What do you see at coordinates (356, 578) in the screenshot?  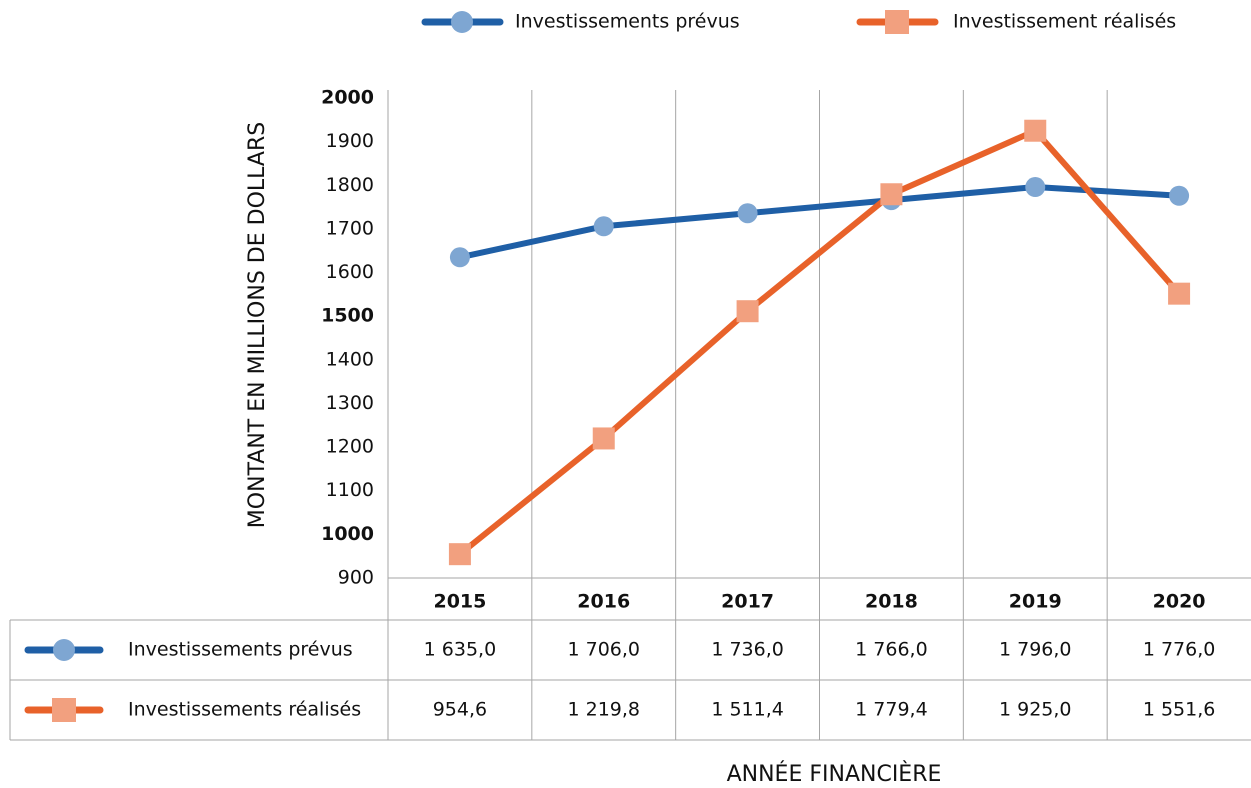 I see `y-tick-label: 900` at bounding box center [356, 578].